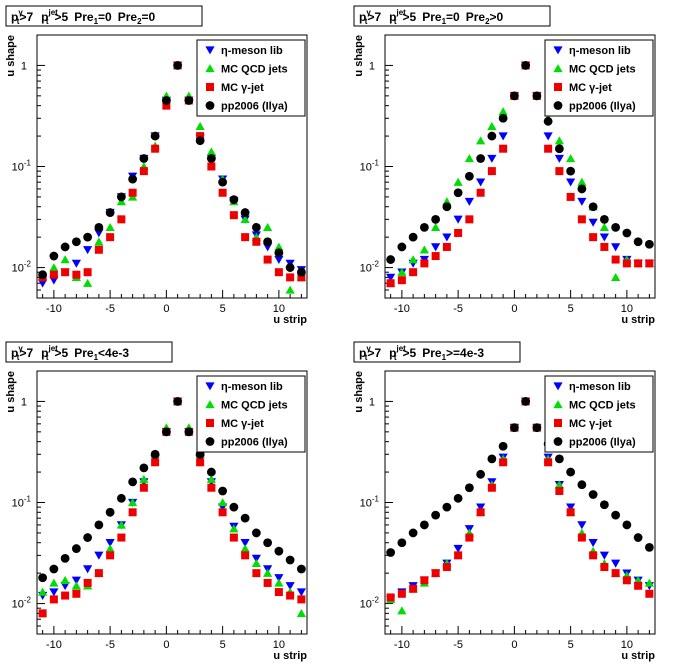 This screenshot has height=672, width=696. I want to click on x-tick-label: -10, so click(402, 645).